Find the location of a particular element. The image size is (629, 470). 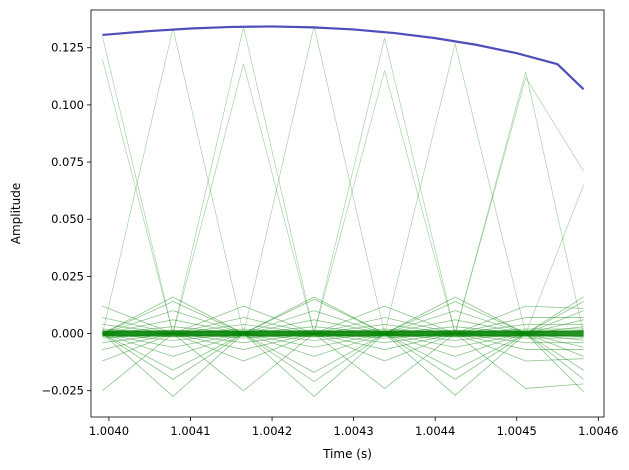

y-tick-label: 0.050 is located at coordinates (67, 219).